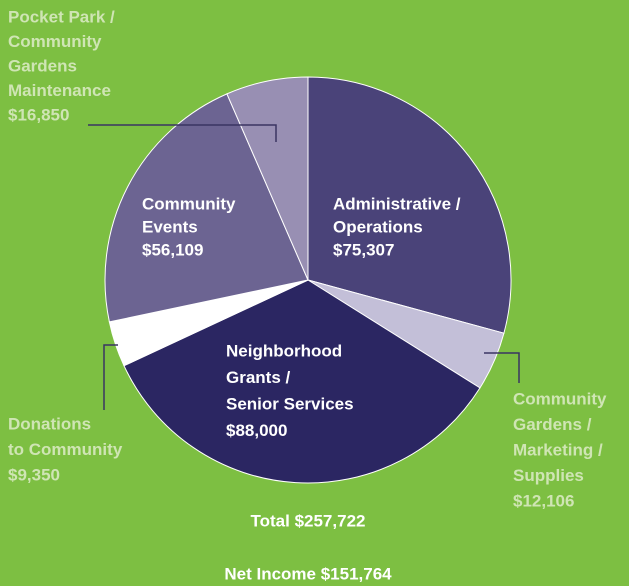  I want to click on slice-label: Marketing /, so click(558, 449).